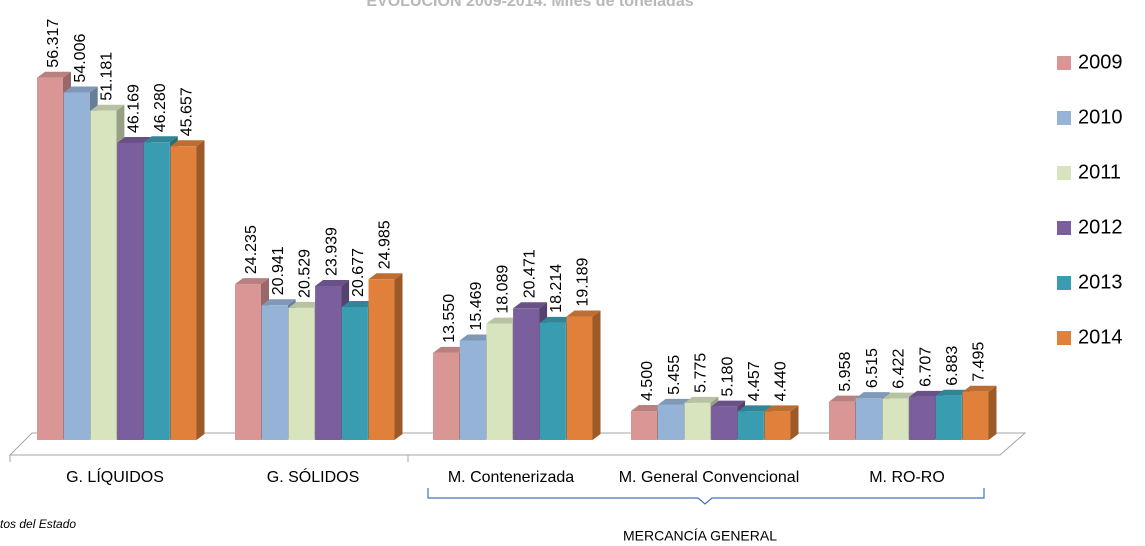  What do you see at coordinates (449, 318) in the screenshot?
I see `data-label: 13.550` at bounding box center [449, 318].